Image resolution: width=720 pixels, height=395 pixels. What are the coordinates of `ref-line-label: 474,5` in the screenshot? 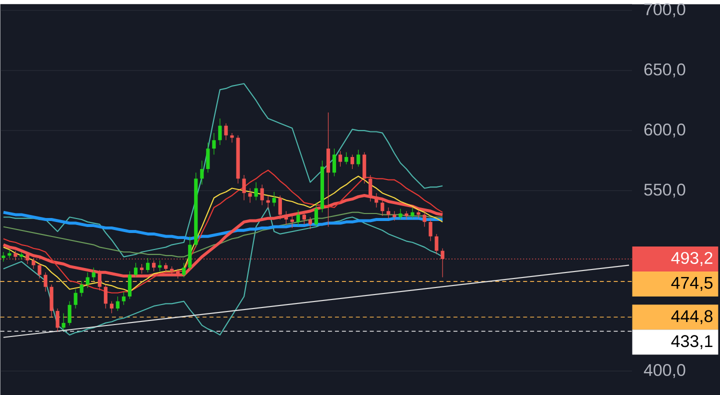 It's located at (691, 284).